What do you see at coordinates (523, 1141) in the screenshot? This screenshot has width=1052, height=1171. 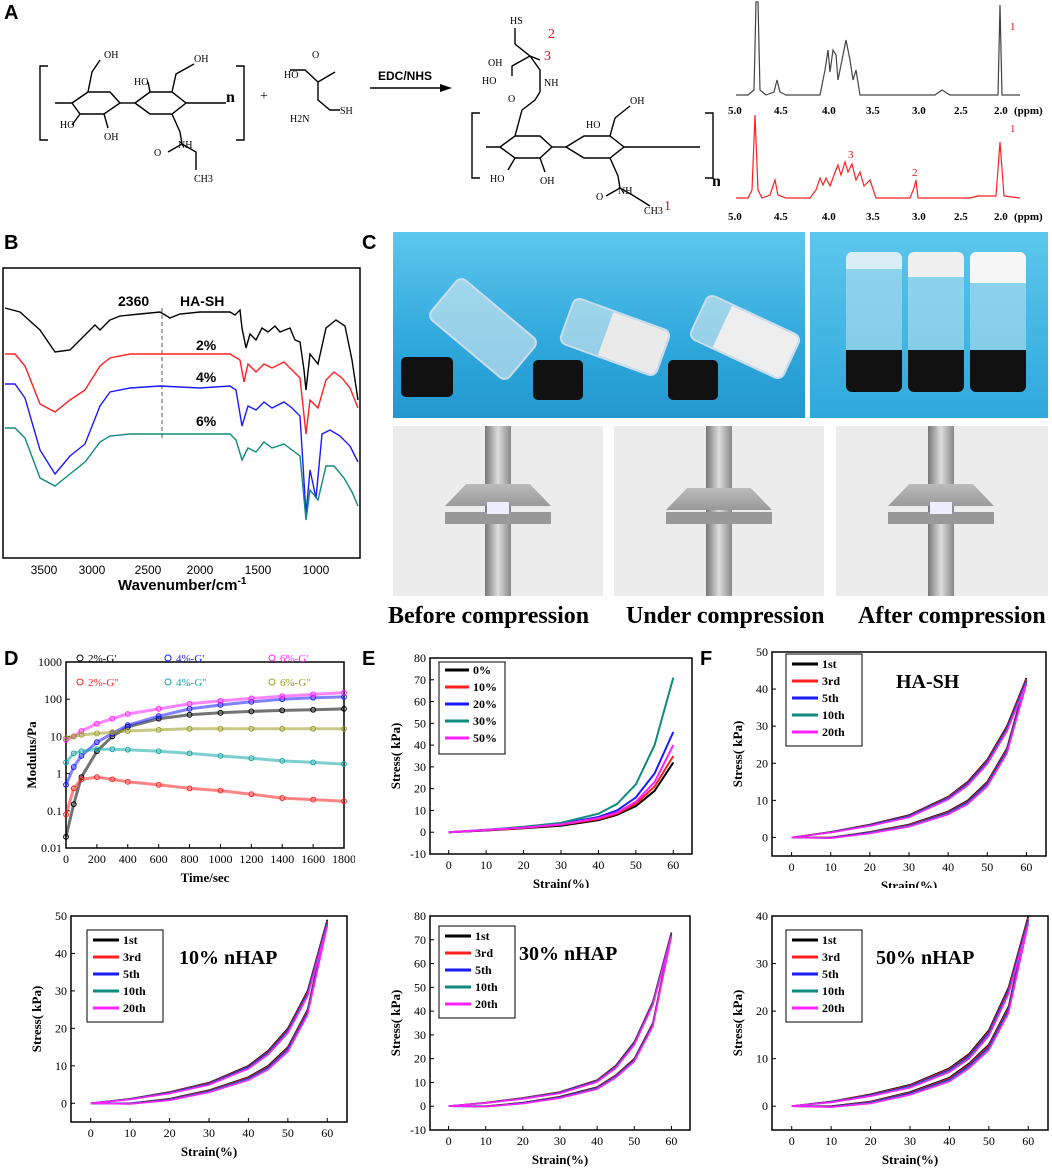 I see `x-tick-label: 20` at bounding box center [523, 1141].